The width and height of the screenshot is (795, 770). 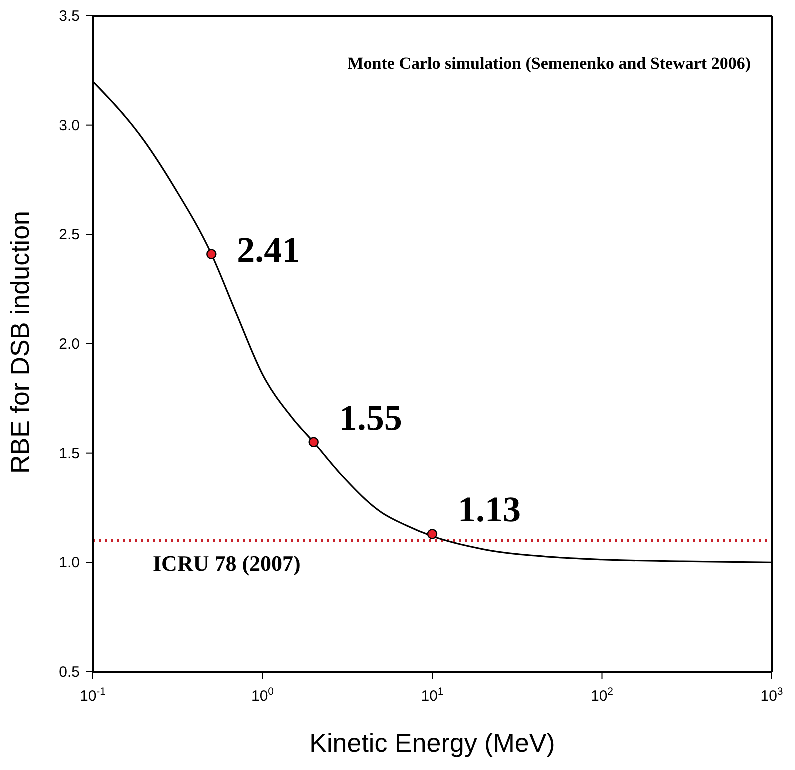 I want to click on x-tick-label: 10$^{1}$, so click(x=432, y=695).